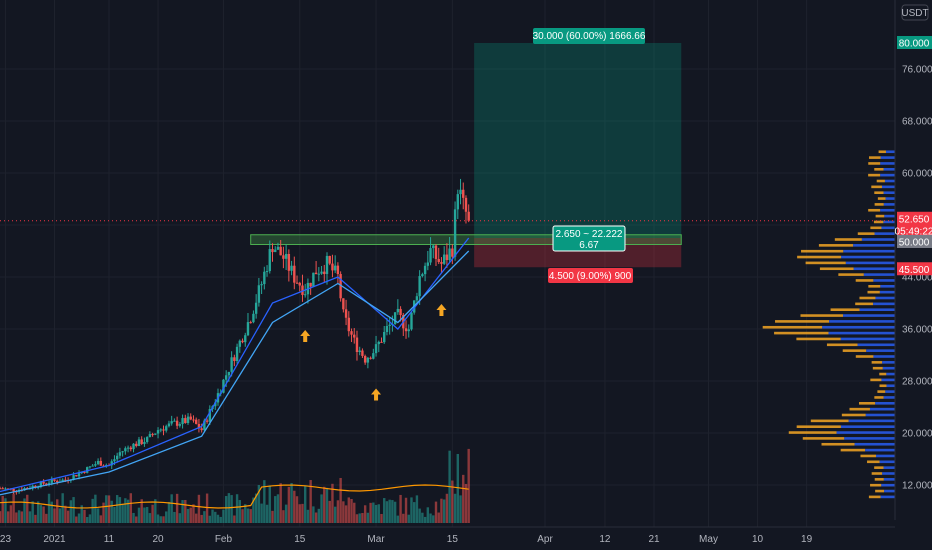 Image resolution: width=932 pixels, height=550 pixels. Describe the element at coordinates (758, 539) in the screenshot. I see `time-tick: 10` at that location.